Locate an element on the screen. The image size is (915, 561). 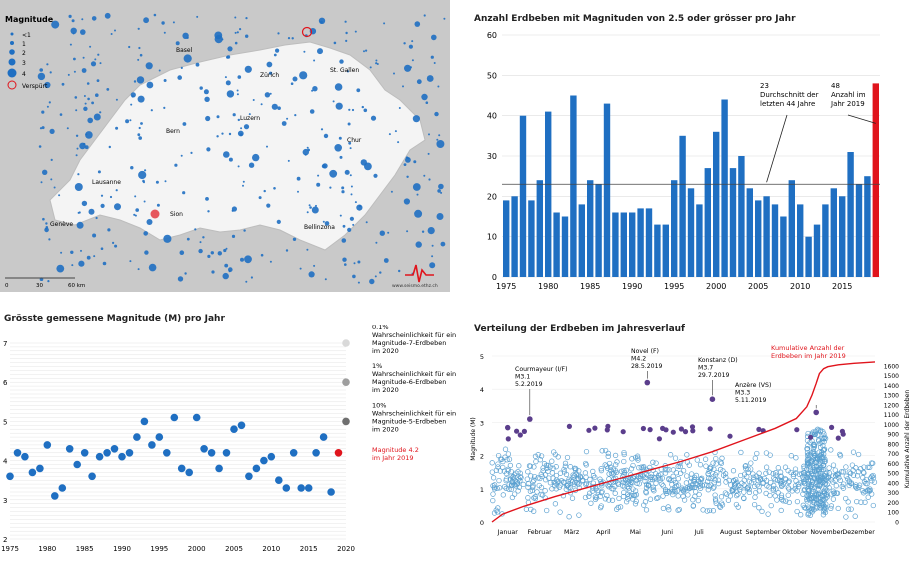
bar-2006 is located at coordinates (766, 236).